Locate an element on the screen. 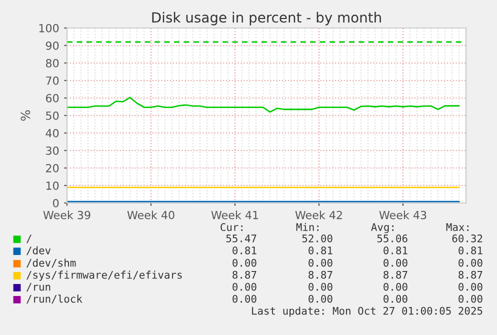 This screenshot has height=335, width=497. y-tick-label: 70 is located at coordinates (52, 80).